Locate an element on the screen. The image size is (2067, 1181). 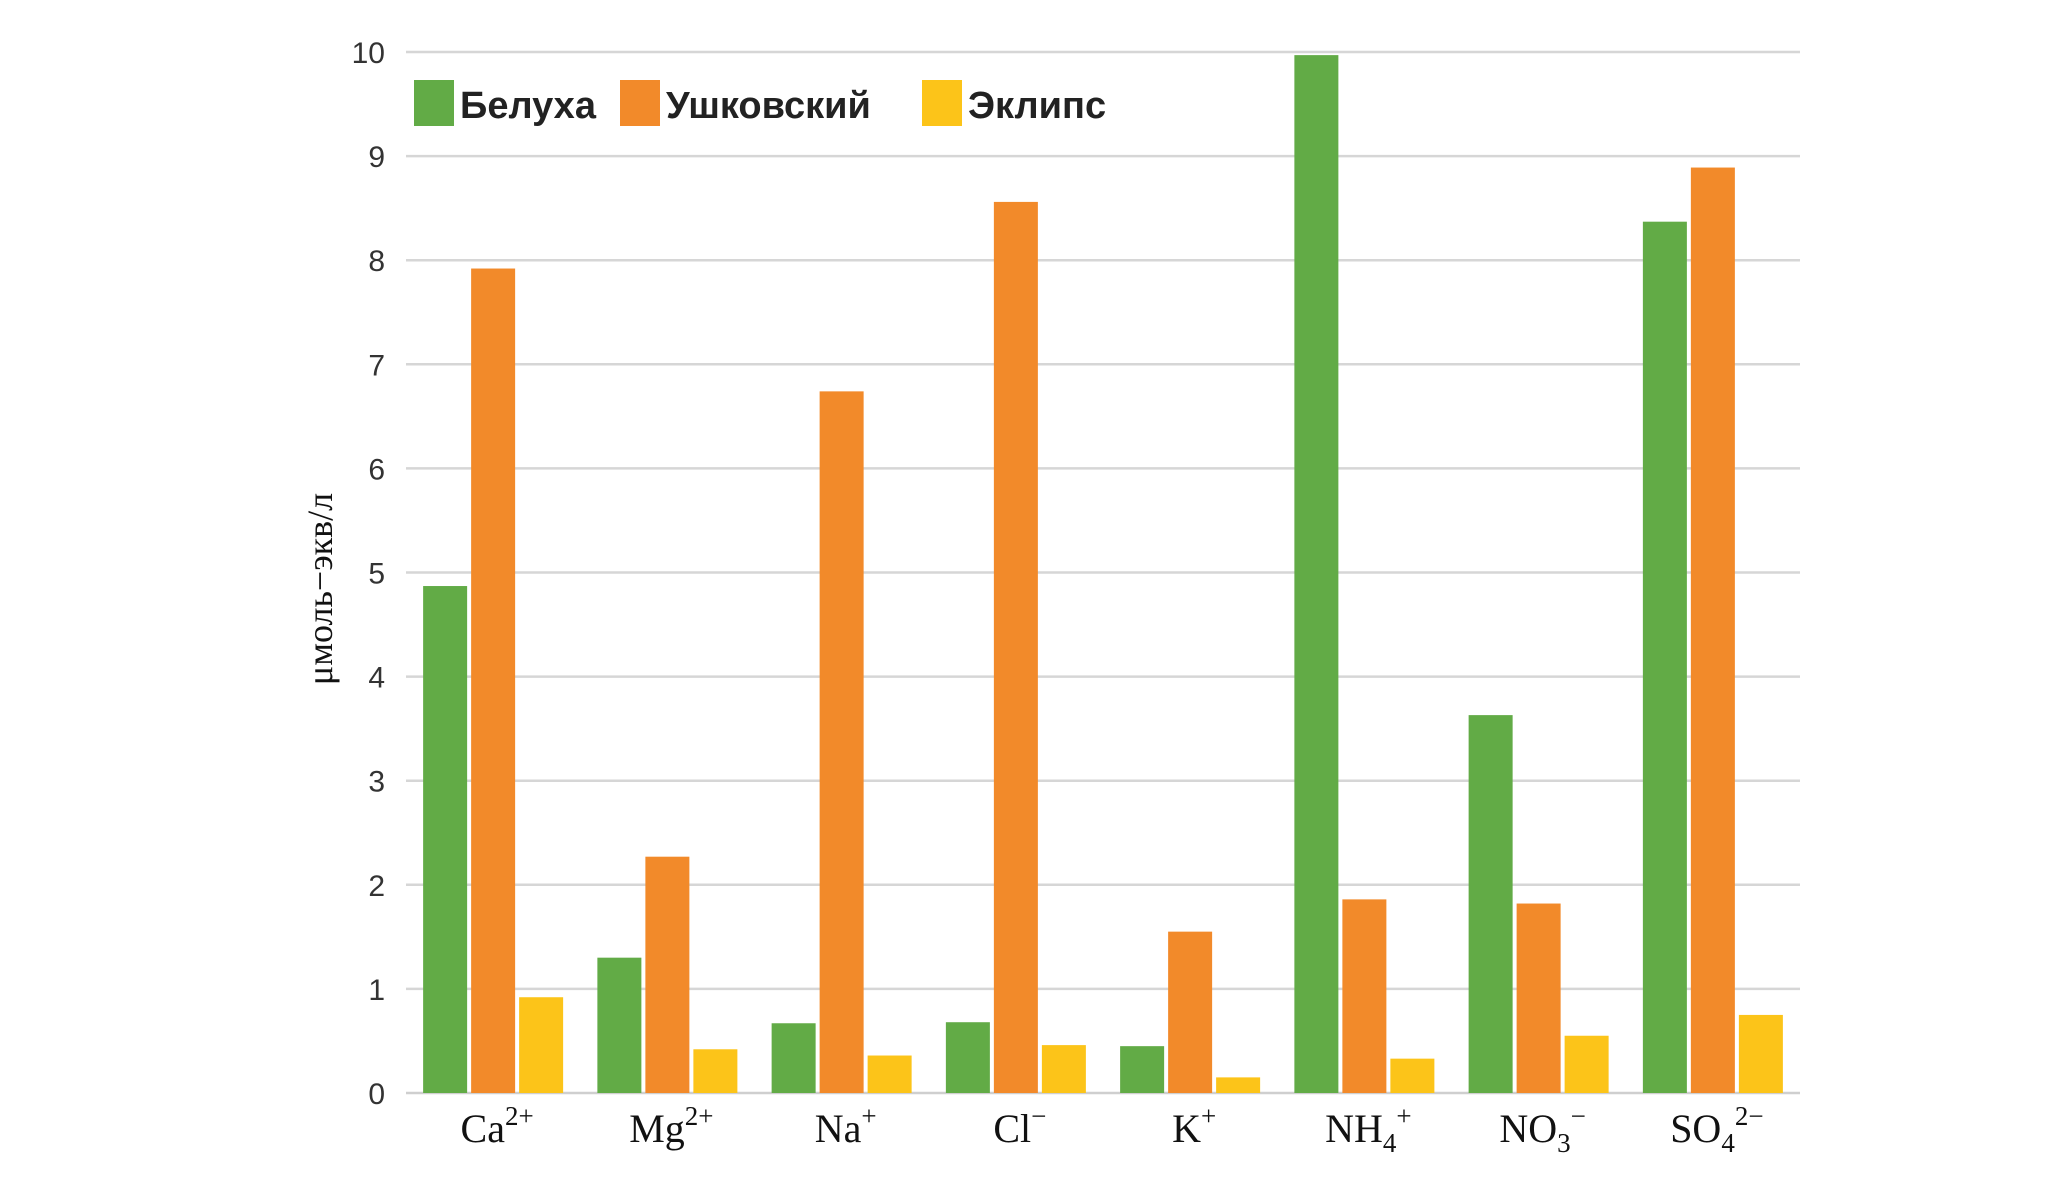
x-axis-categories: Ca2+ Mg2+ Na+ Cl− K+ NH4+ NO3− SO42− is located at coordinates (1112, 1129).